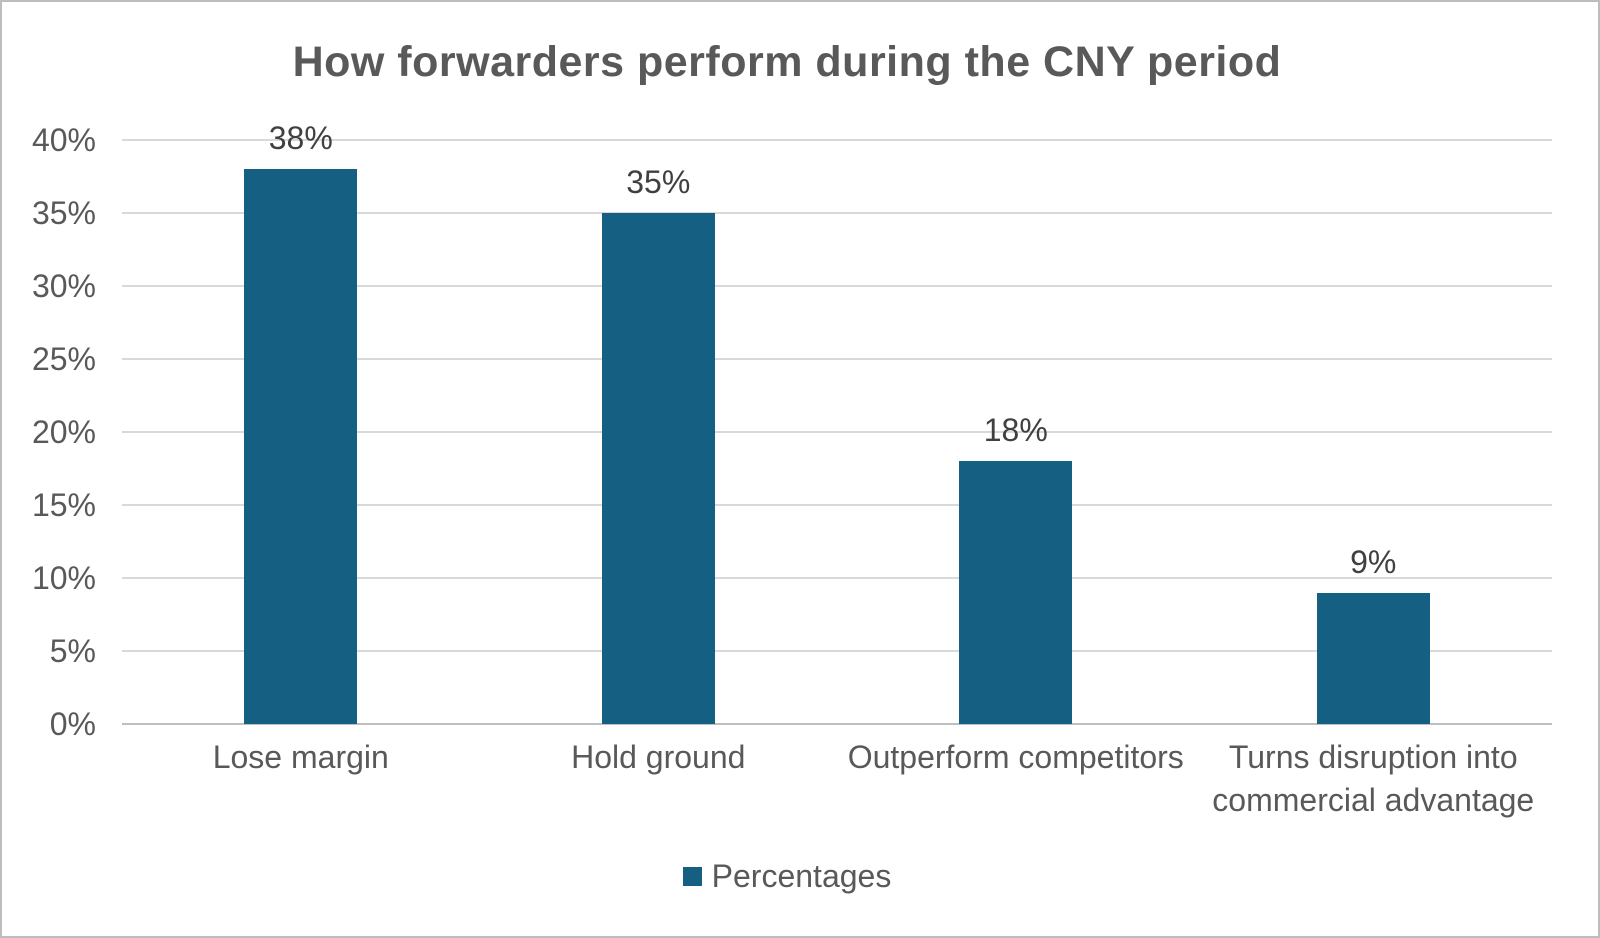  What do you see at coordinates (801, 876) in the screenshot?
I see `legend-label-percentages: Percentages` at bounding box center [801, 876].